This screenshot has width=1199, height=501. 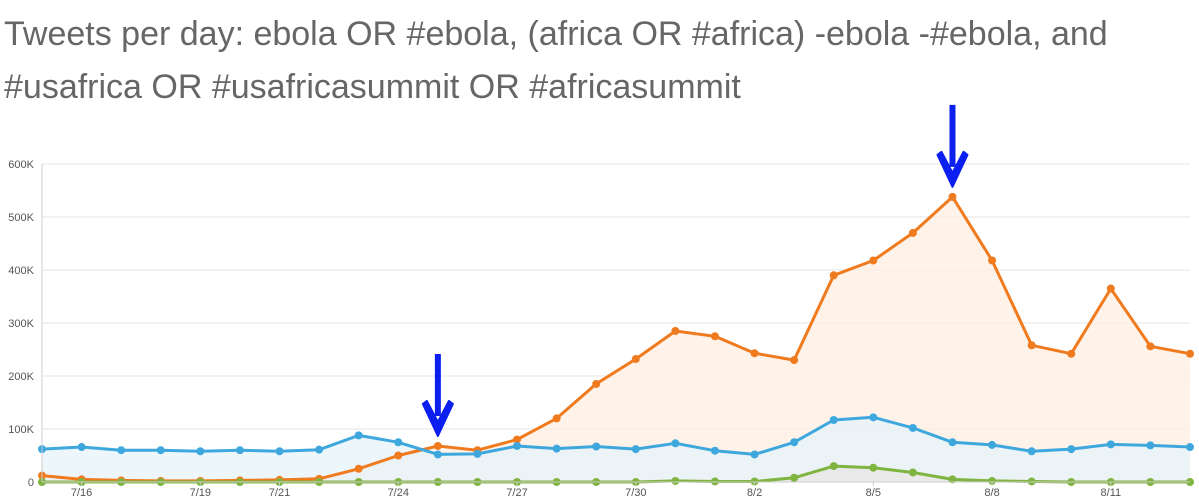 What do you see at coordinates (279, 493) in the screenshot?
I see `x-tick-label: 7/21` at bounding box center [279, 493].